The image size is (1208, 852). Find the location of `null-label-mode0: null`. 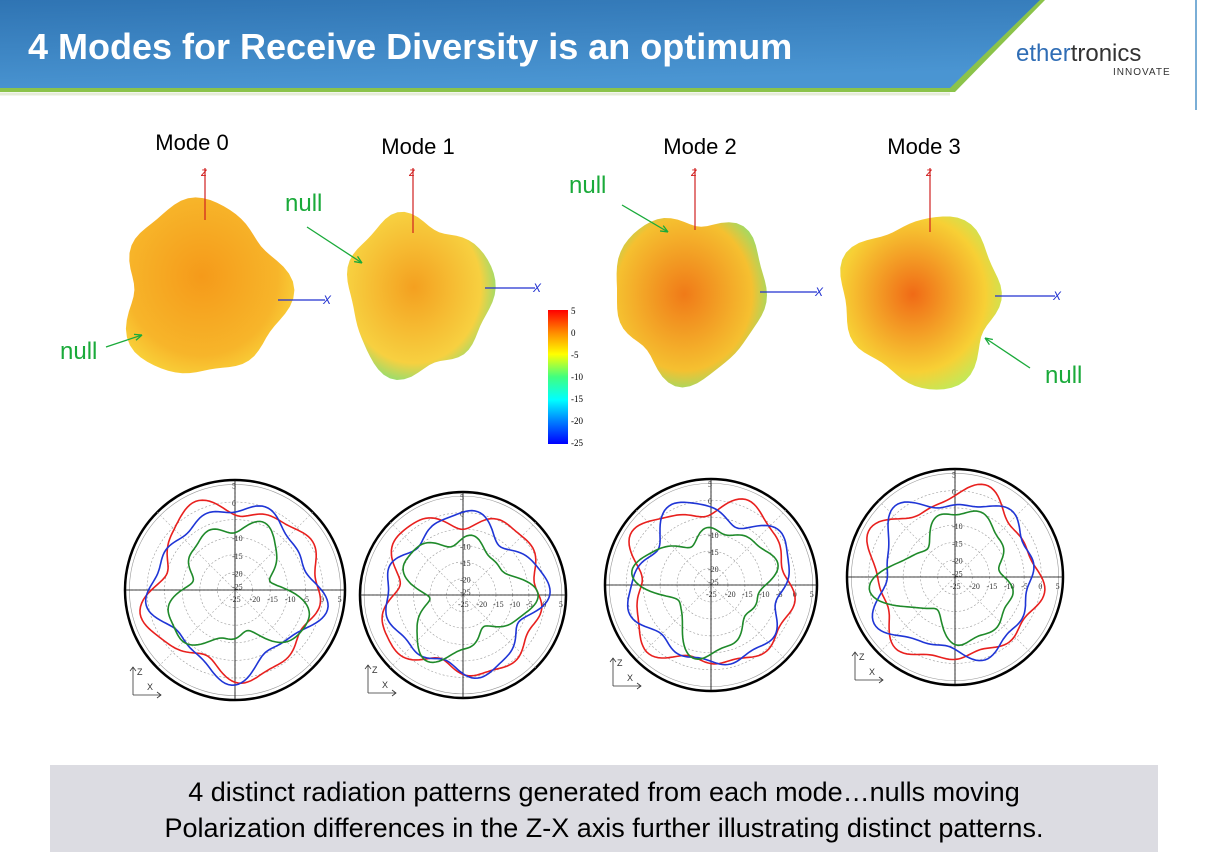

null-label-mode0: null is located at coordinates (79, 351).